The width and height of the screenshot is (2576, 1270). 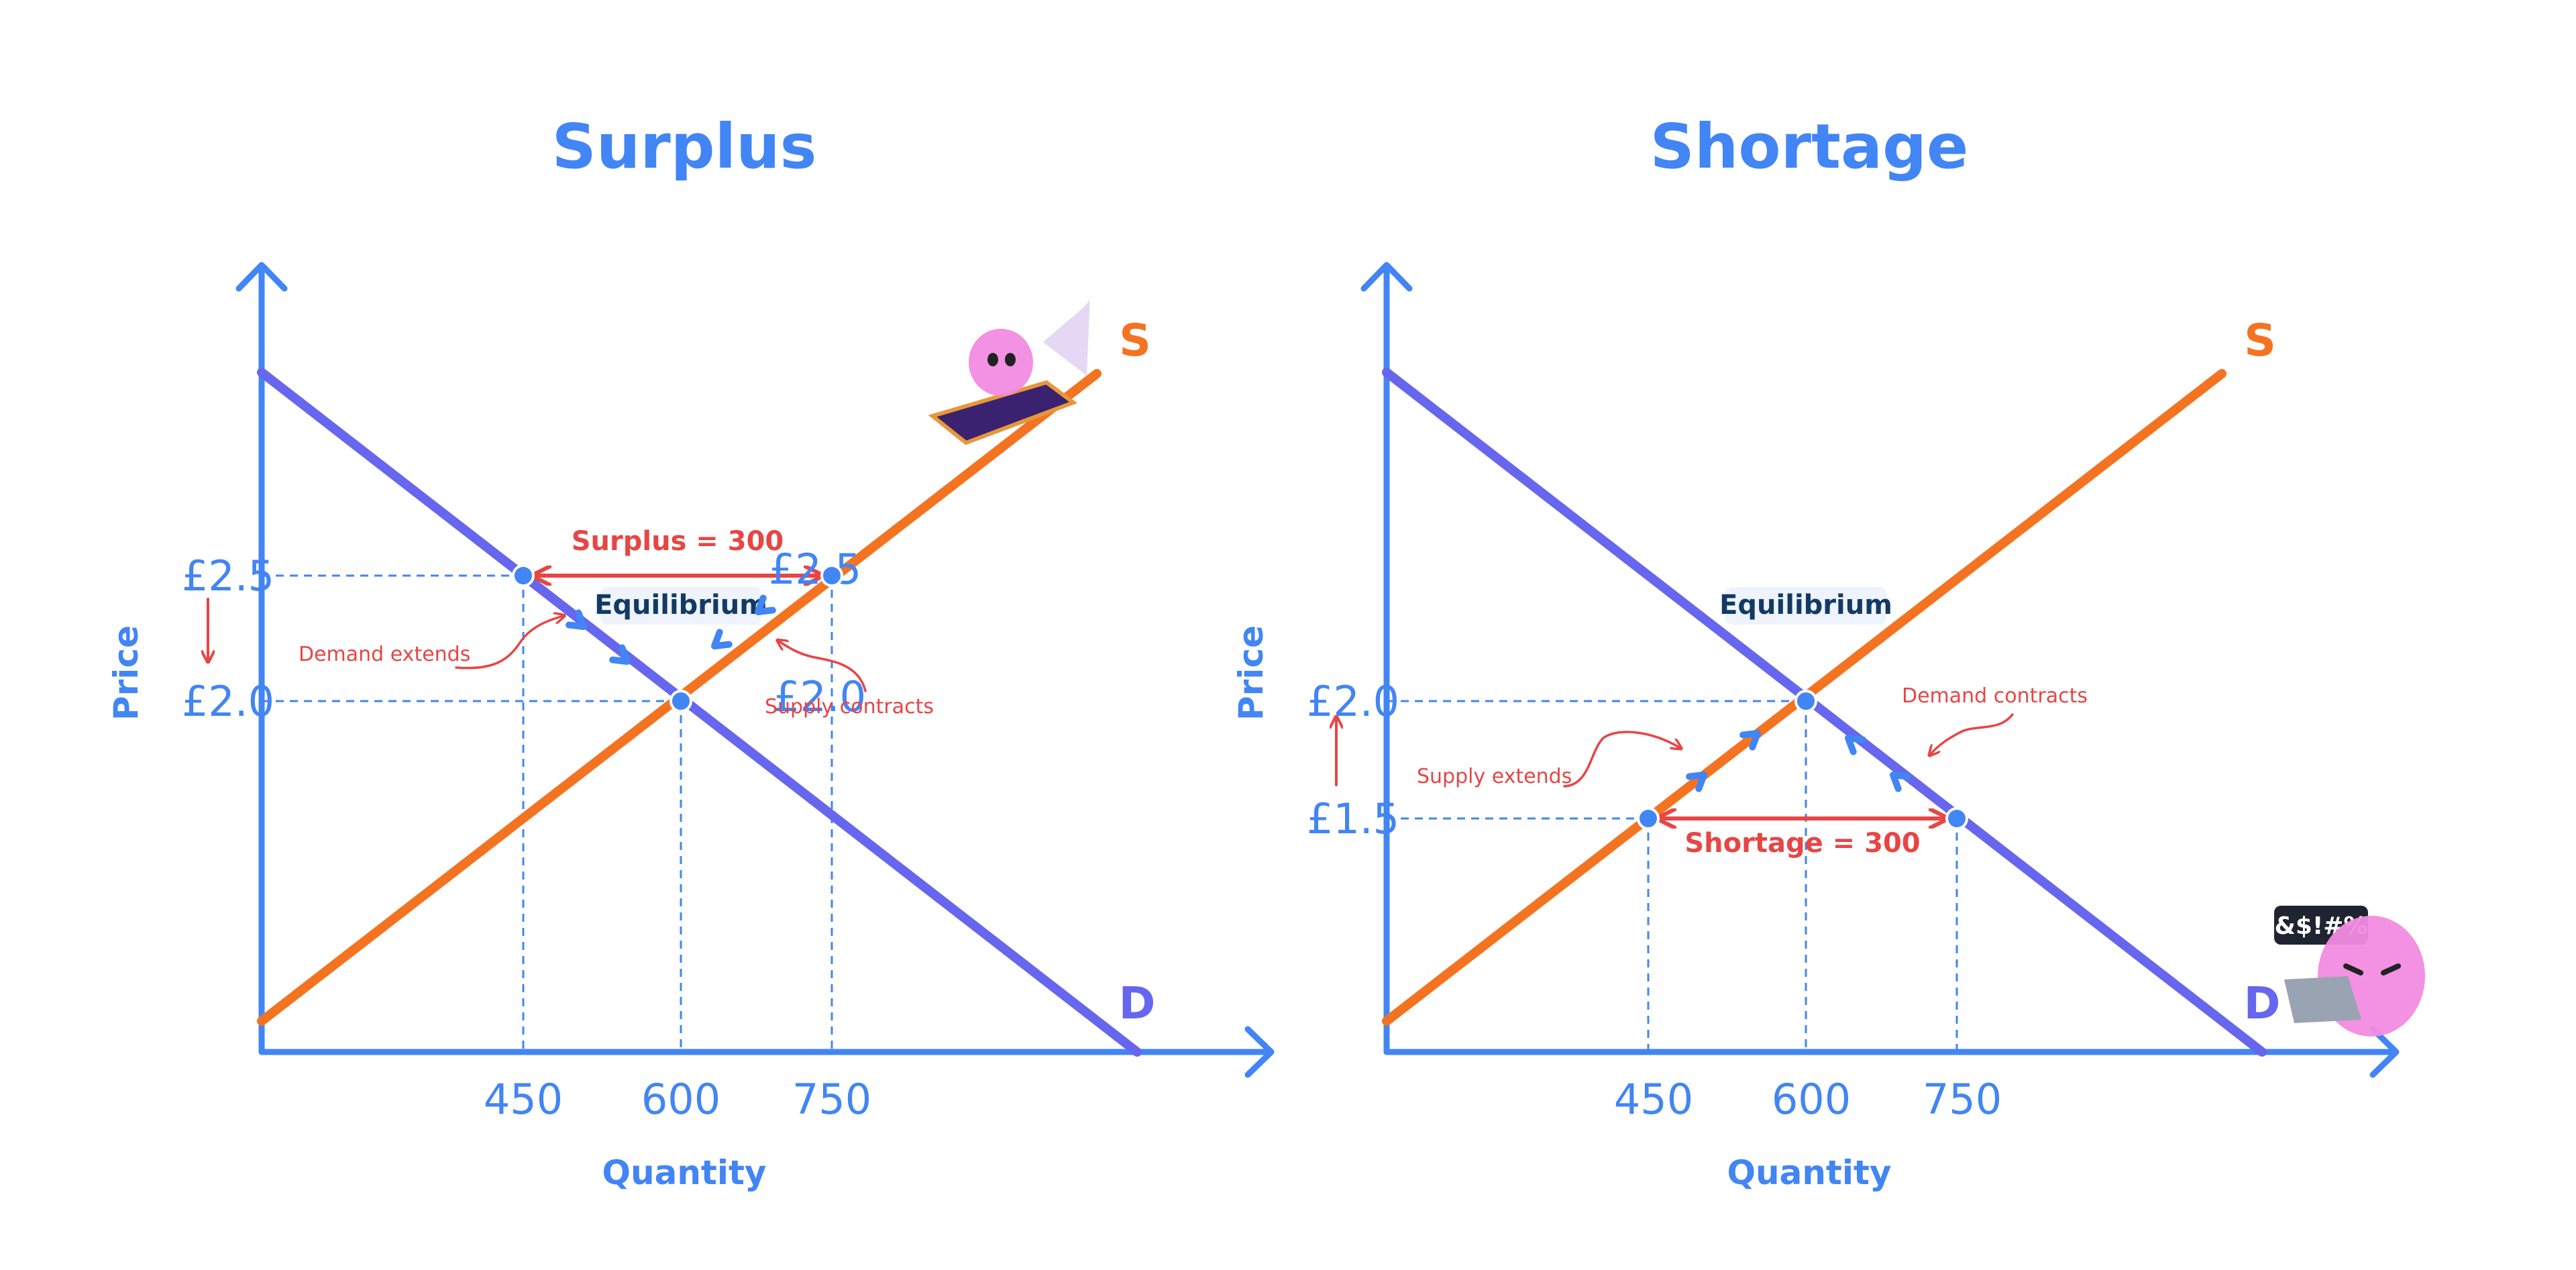 I want to click on angry-brows, so click(x=2372, y=969).